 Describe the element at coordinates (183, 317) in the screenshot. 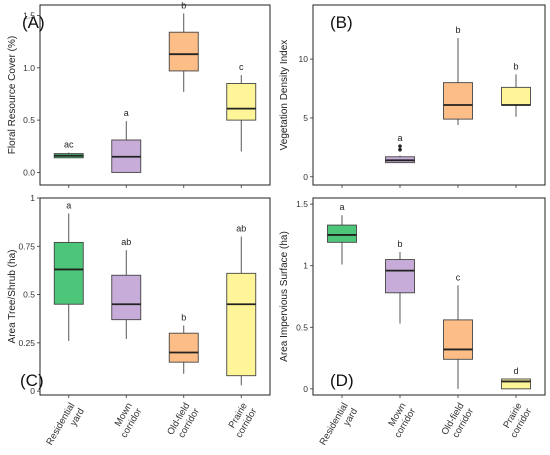

I see `panel-c-sig-letter: b` at that location.